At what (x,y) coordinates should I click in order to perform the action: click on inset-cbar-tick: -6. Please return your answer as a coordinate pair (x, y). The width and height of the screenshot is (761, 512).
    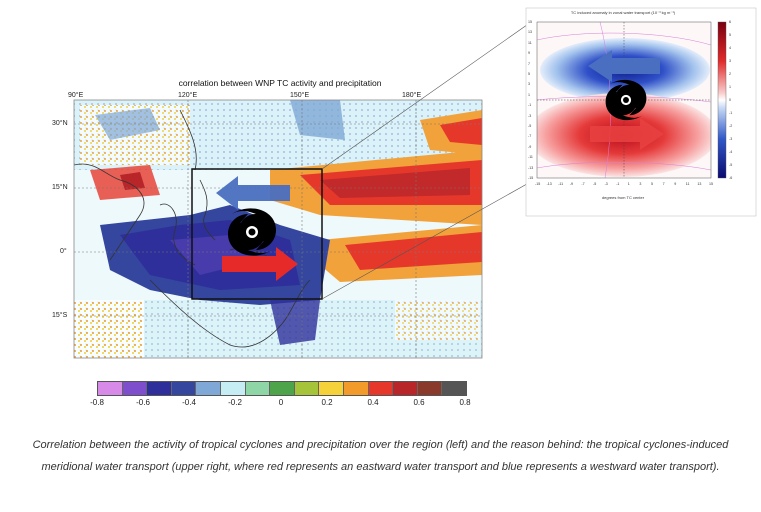
    Looking at the image, I should click on (731, 178).